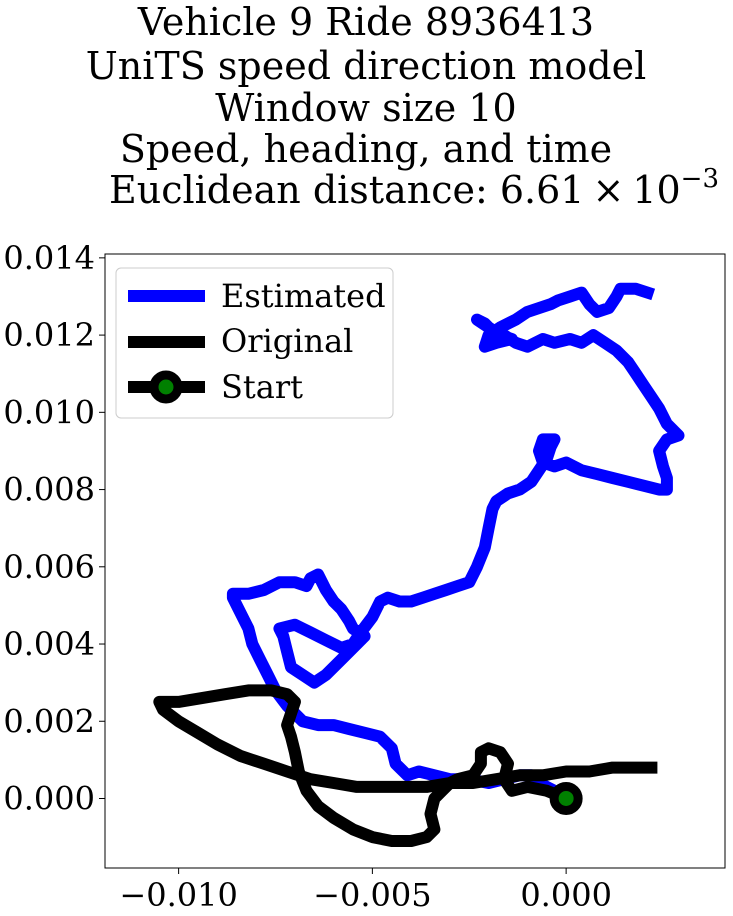 This screenshot has width=733, height=916. What do you see at coordinates (365, 22) in the screenshot?
I see `title-line-1: Vehicle 9 Ride 8936413` at bounding box center [365, 22].